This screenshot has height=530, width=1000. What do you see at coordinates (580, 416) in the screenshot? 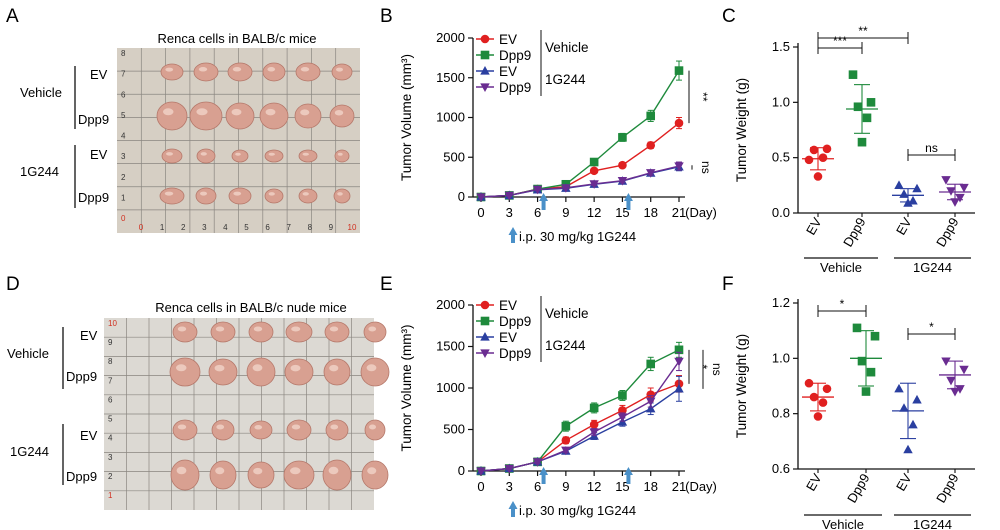
I see `series-line` at bounding box center [580, 416].